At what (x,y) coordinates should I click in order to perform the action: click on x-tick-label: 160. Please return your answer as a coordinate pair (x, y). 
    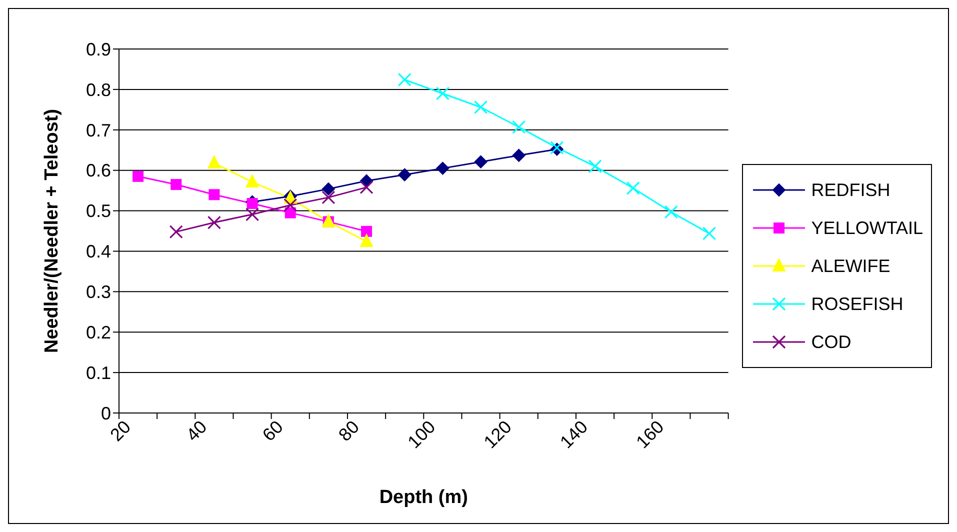
    Looking at the image, I should click on (650, 434).